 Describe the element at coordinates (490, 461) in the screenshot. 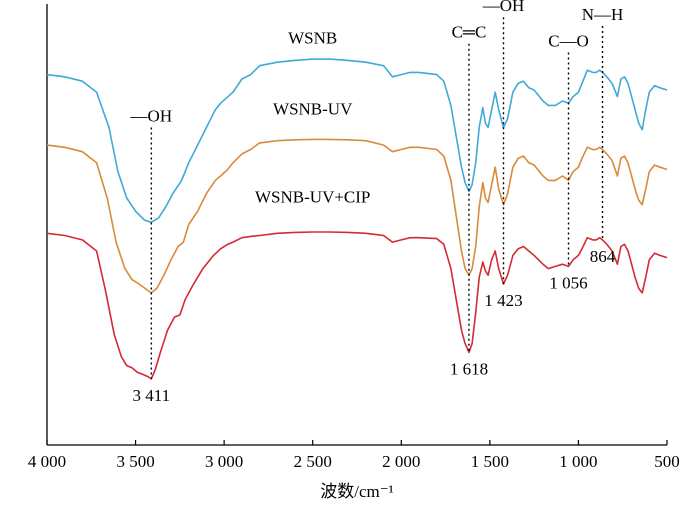

I see `x-tick-label: 1 500` at that location.